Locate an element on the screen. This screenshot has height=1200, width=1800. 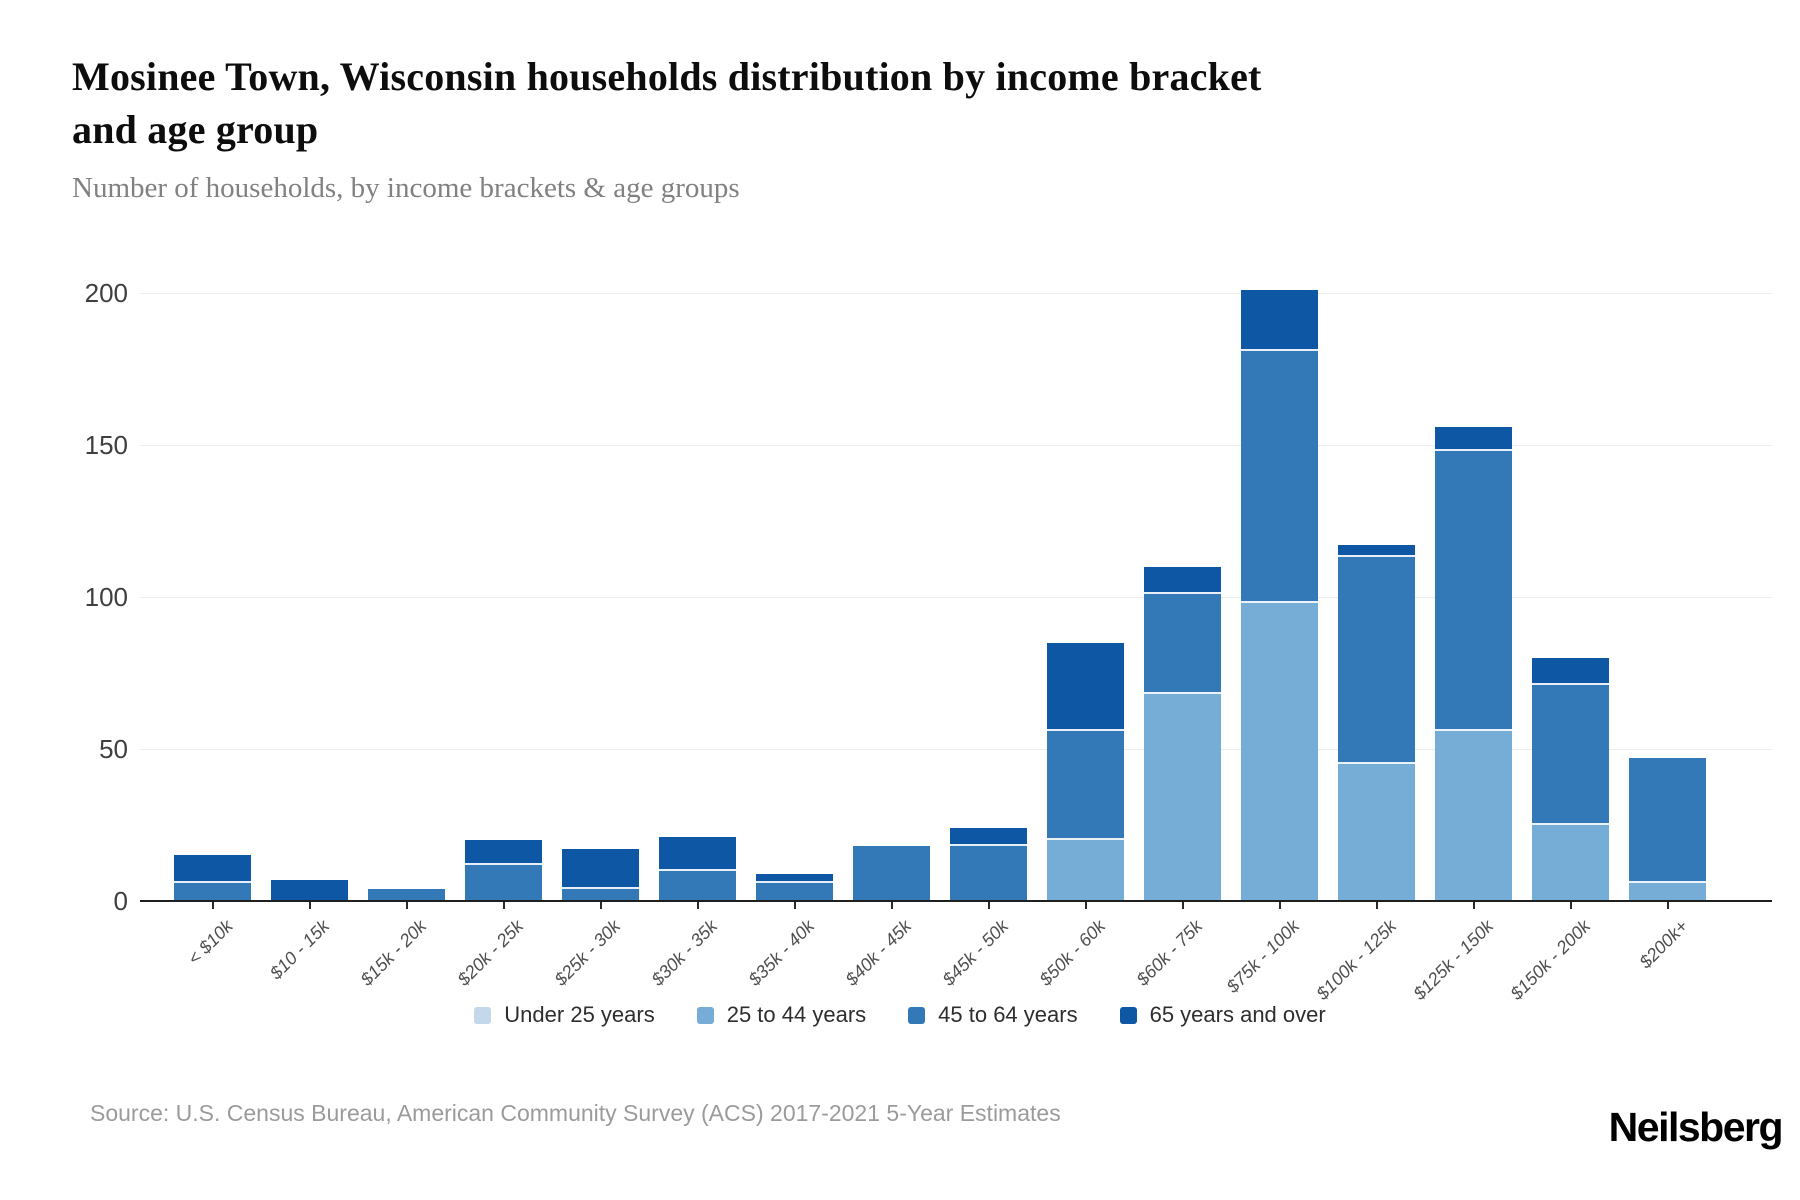
x-axis-label: $20k - 25k is located at coordinates (491, 953).